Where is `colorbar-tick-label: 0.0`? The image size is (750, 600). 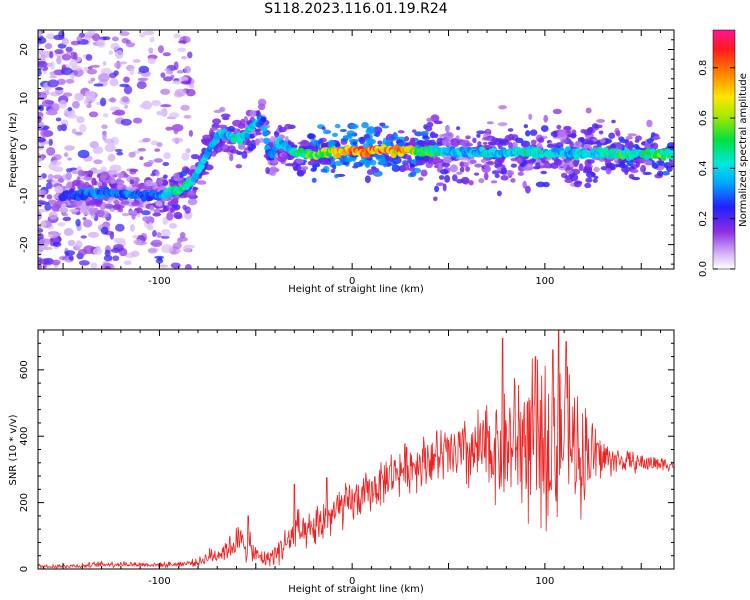 colorbar-tick-label: 0.0 is located at coordinates (703, 269).